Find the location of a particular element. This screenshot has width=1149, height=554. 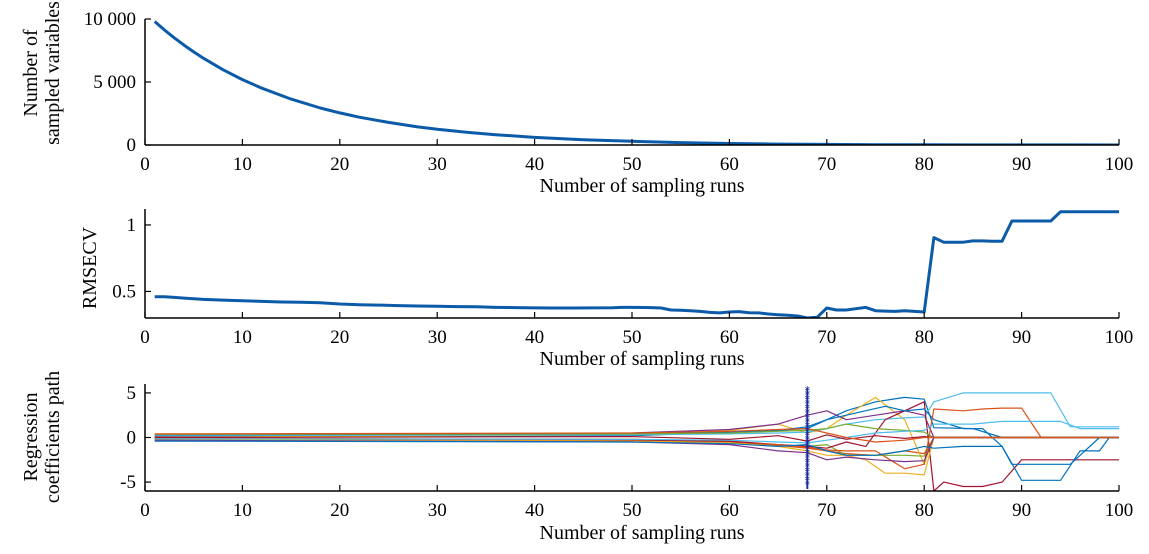

y-axis-label: Regressioncoefficients path is located at coordinates (42, 437).